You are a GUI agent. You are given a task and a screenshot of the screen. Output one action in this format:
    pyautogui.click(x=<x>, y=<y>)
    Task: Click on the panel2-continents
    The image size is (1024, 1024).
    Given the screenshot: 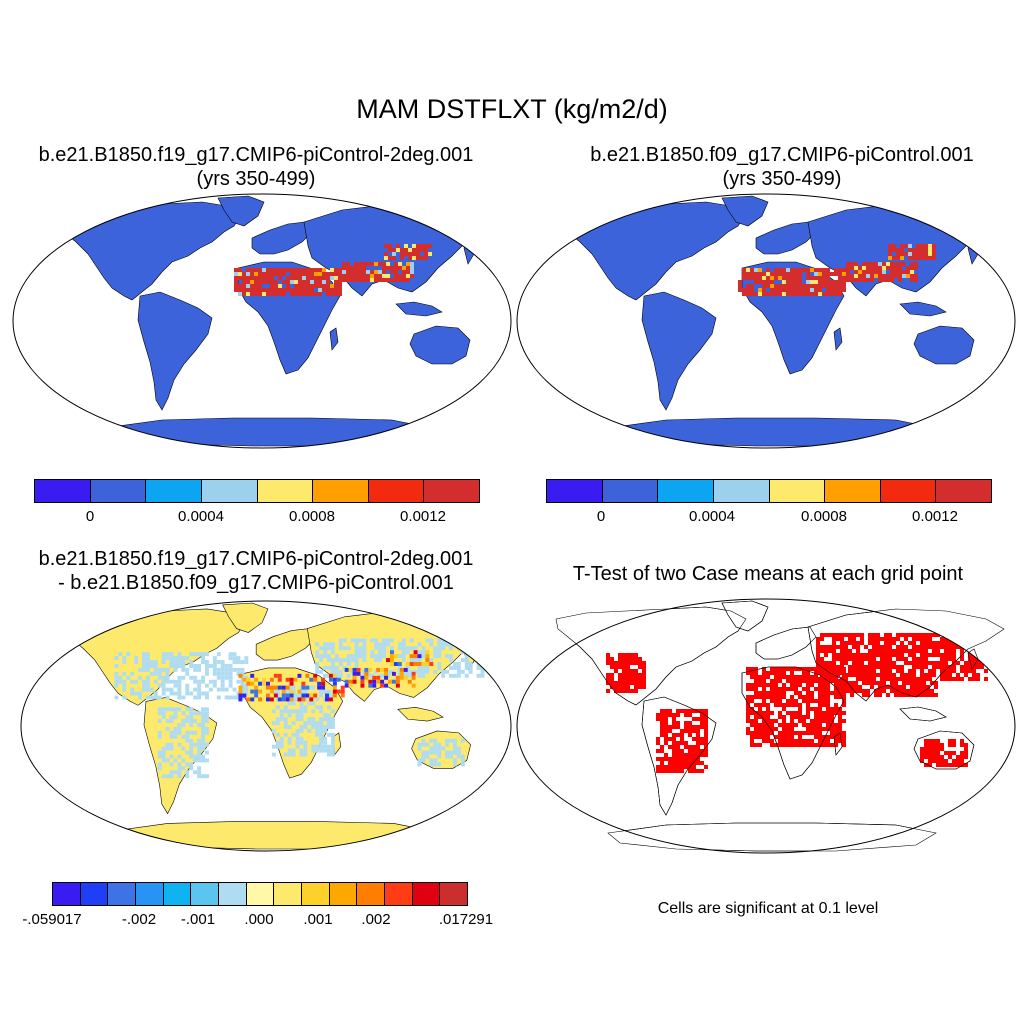 What is the action you would take?
    pyautogui.click(x=780, y=321)
    